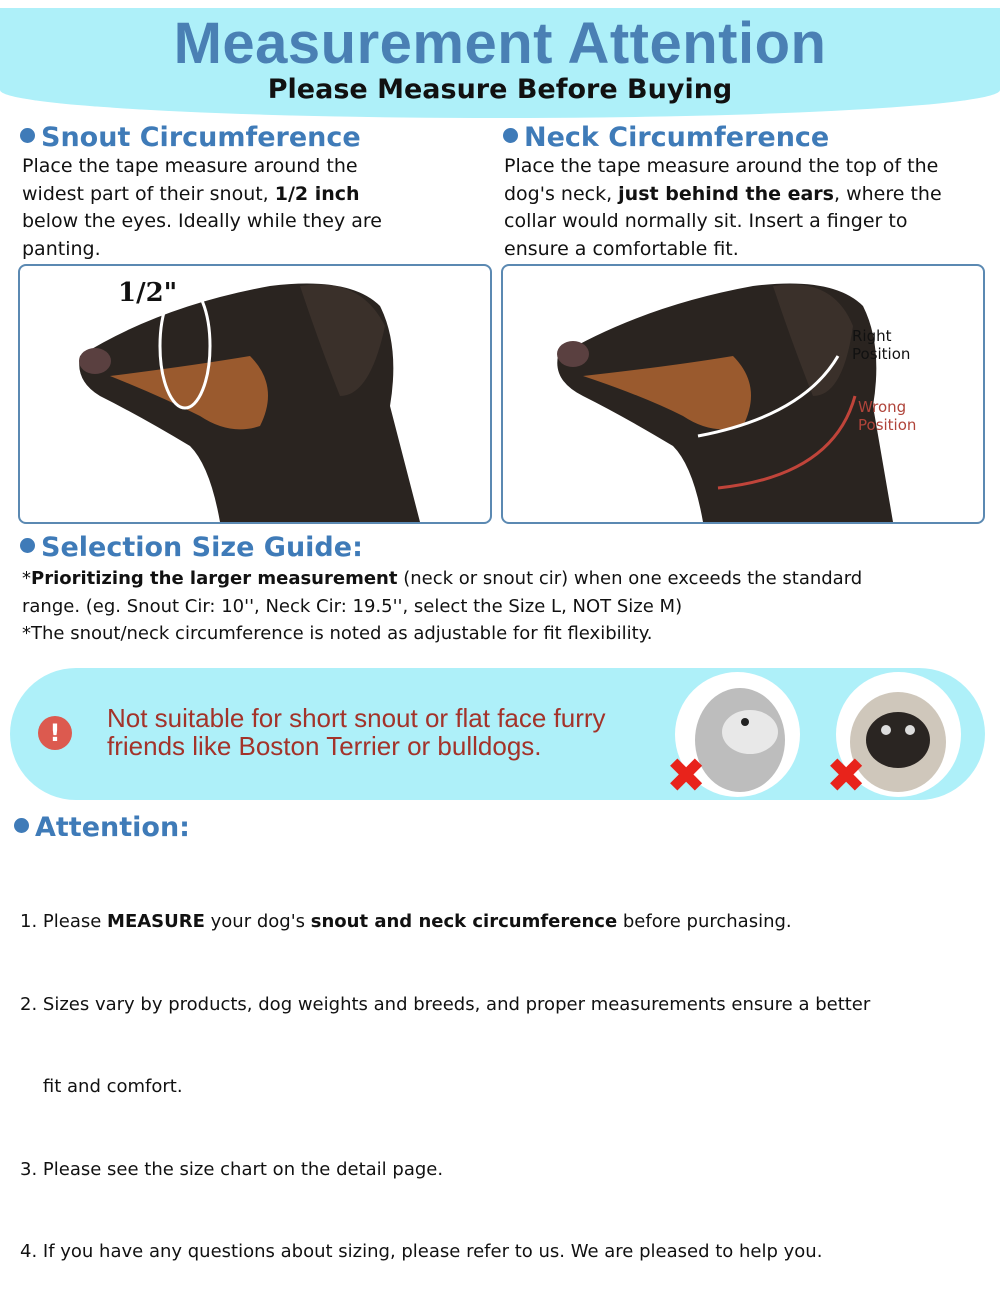 The height and width of the screenshot is (1293, 1000). What do you see at coordinates (190, 166) in the screenshot?
I see `text: Place the tape measure around the` at bounding box center [190, 166].